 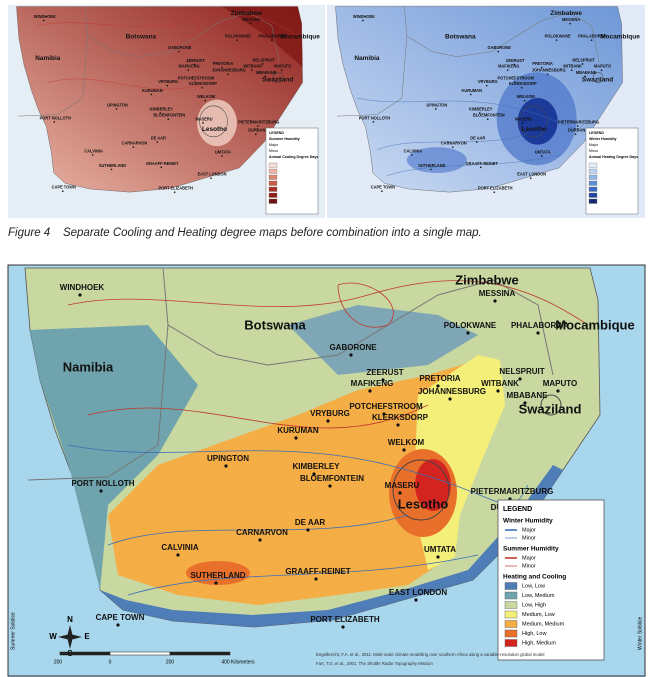 What do you see at coordinates (603, 139) in the screenshot?
I see `legend-text: Winter Humidity` at bounding box center [603, 139].